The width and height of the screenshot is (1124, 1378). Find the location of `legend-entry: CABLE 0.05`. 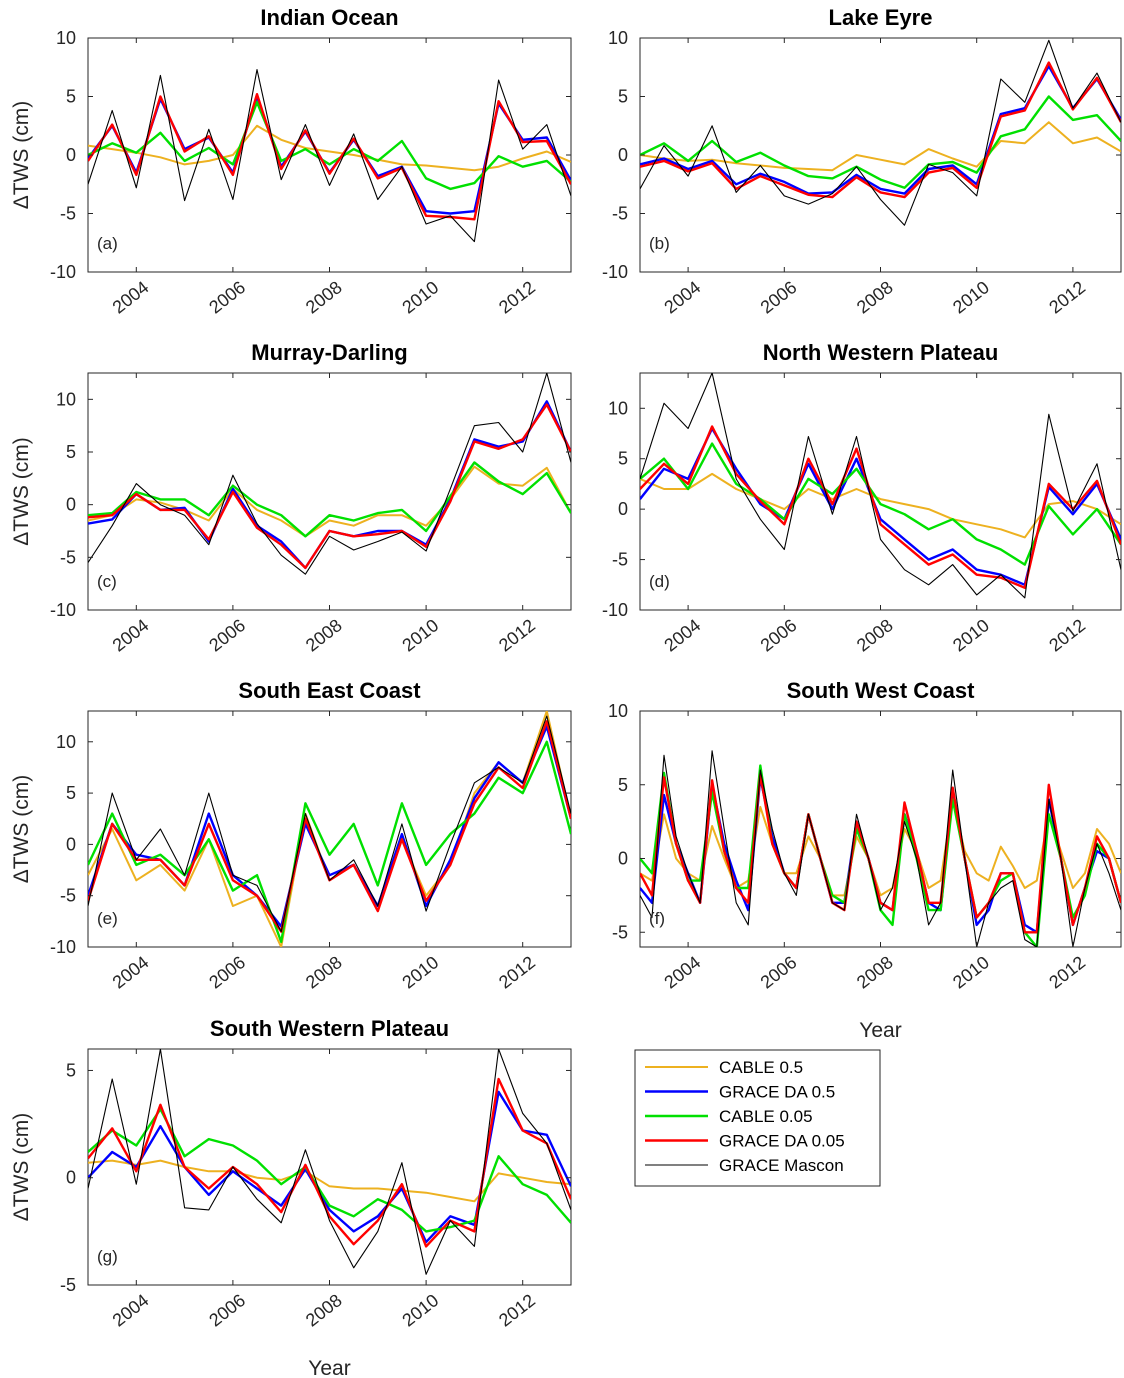

legend-entry: CABLE 0.05 is located at coordinates (766, 1116).